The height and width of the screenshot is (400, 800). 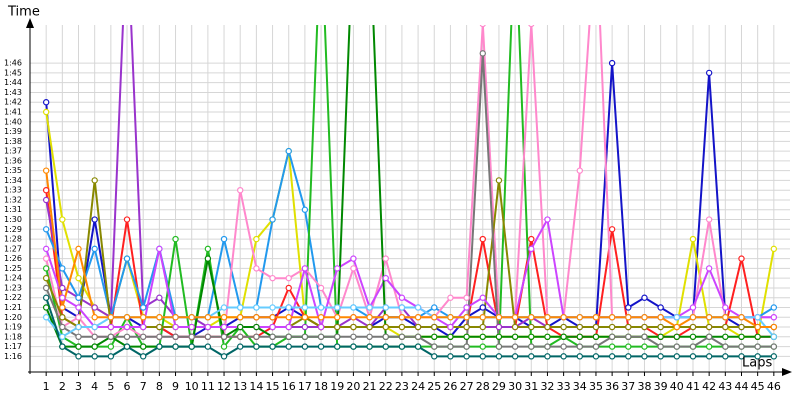 I want to click on x-tick-label: 25, so click(x=434, y=386).